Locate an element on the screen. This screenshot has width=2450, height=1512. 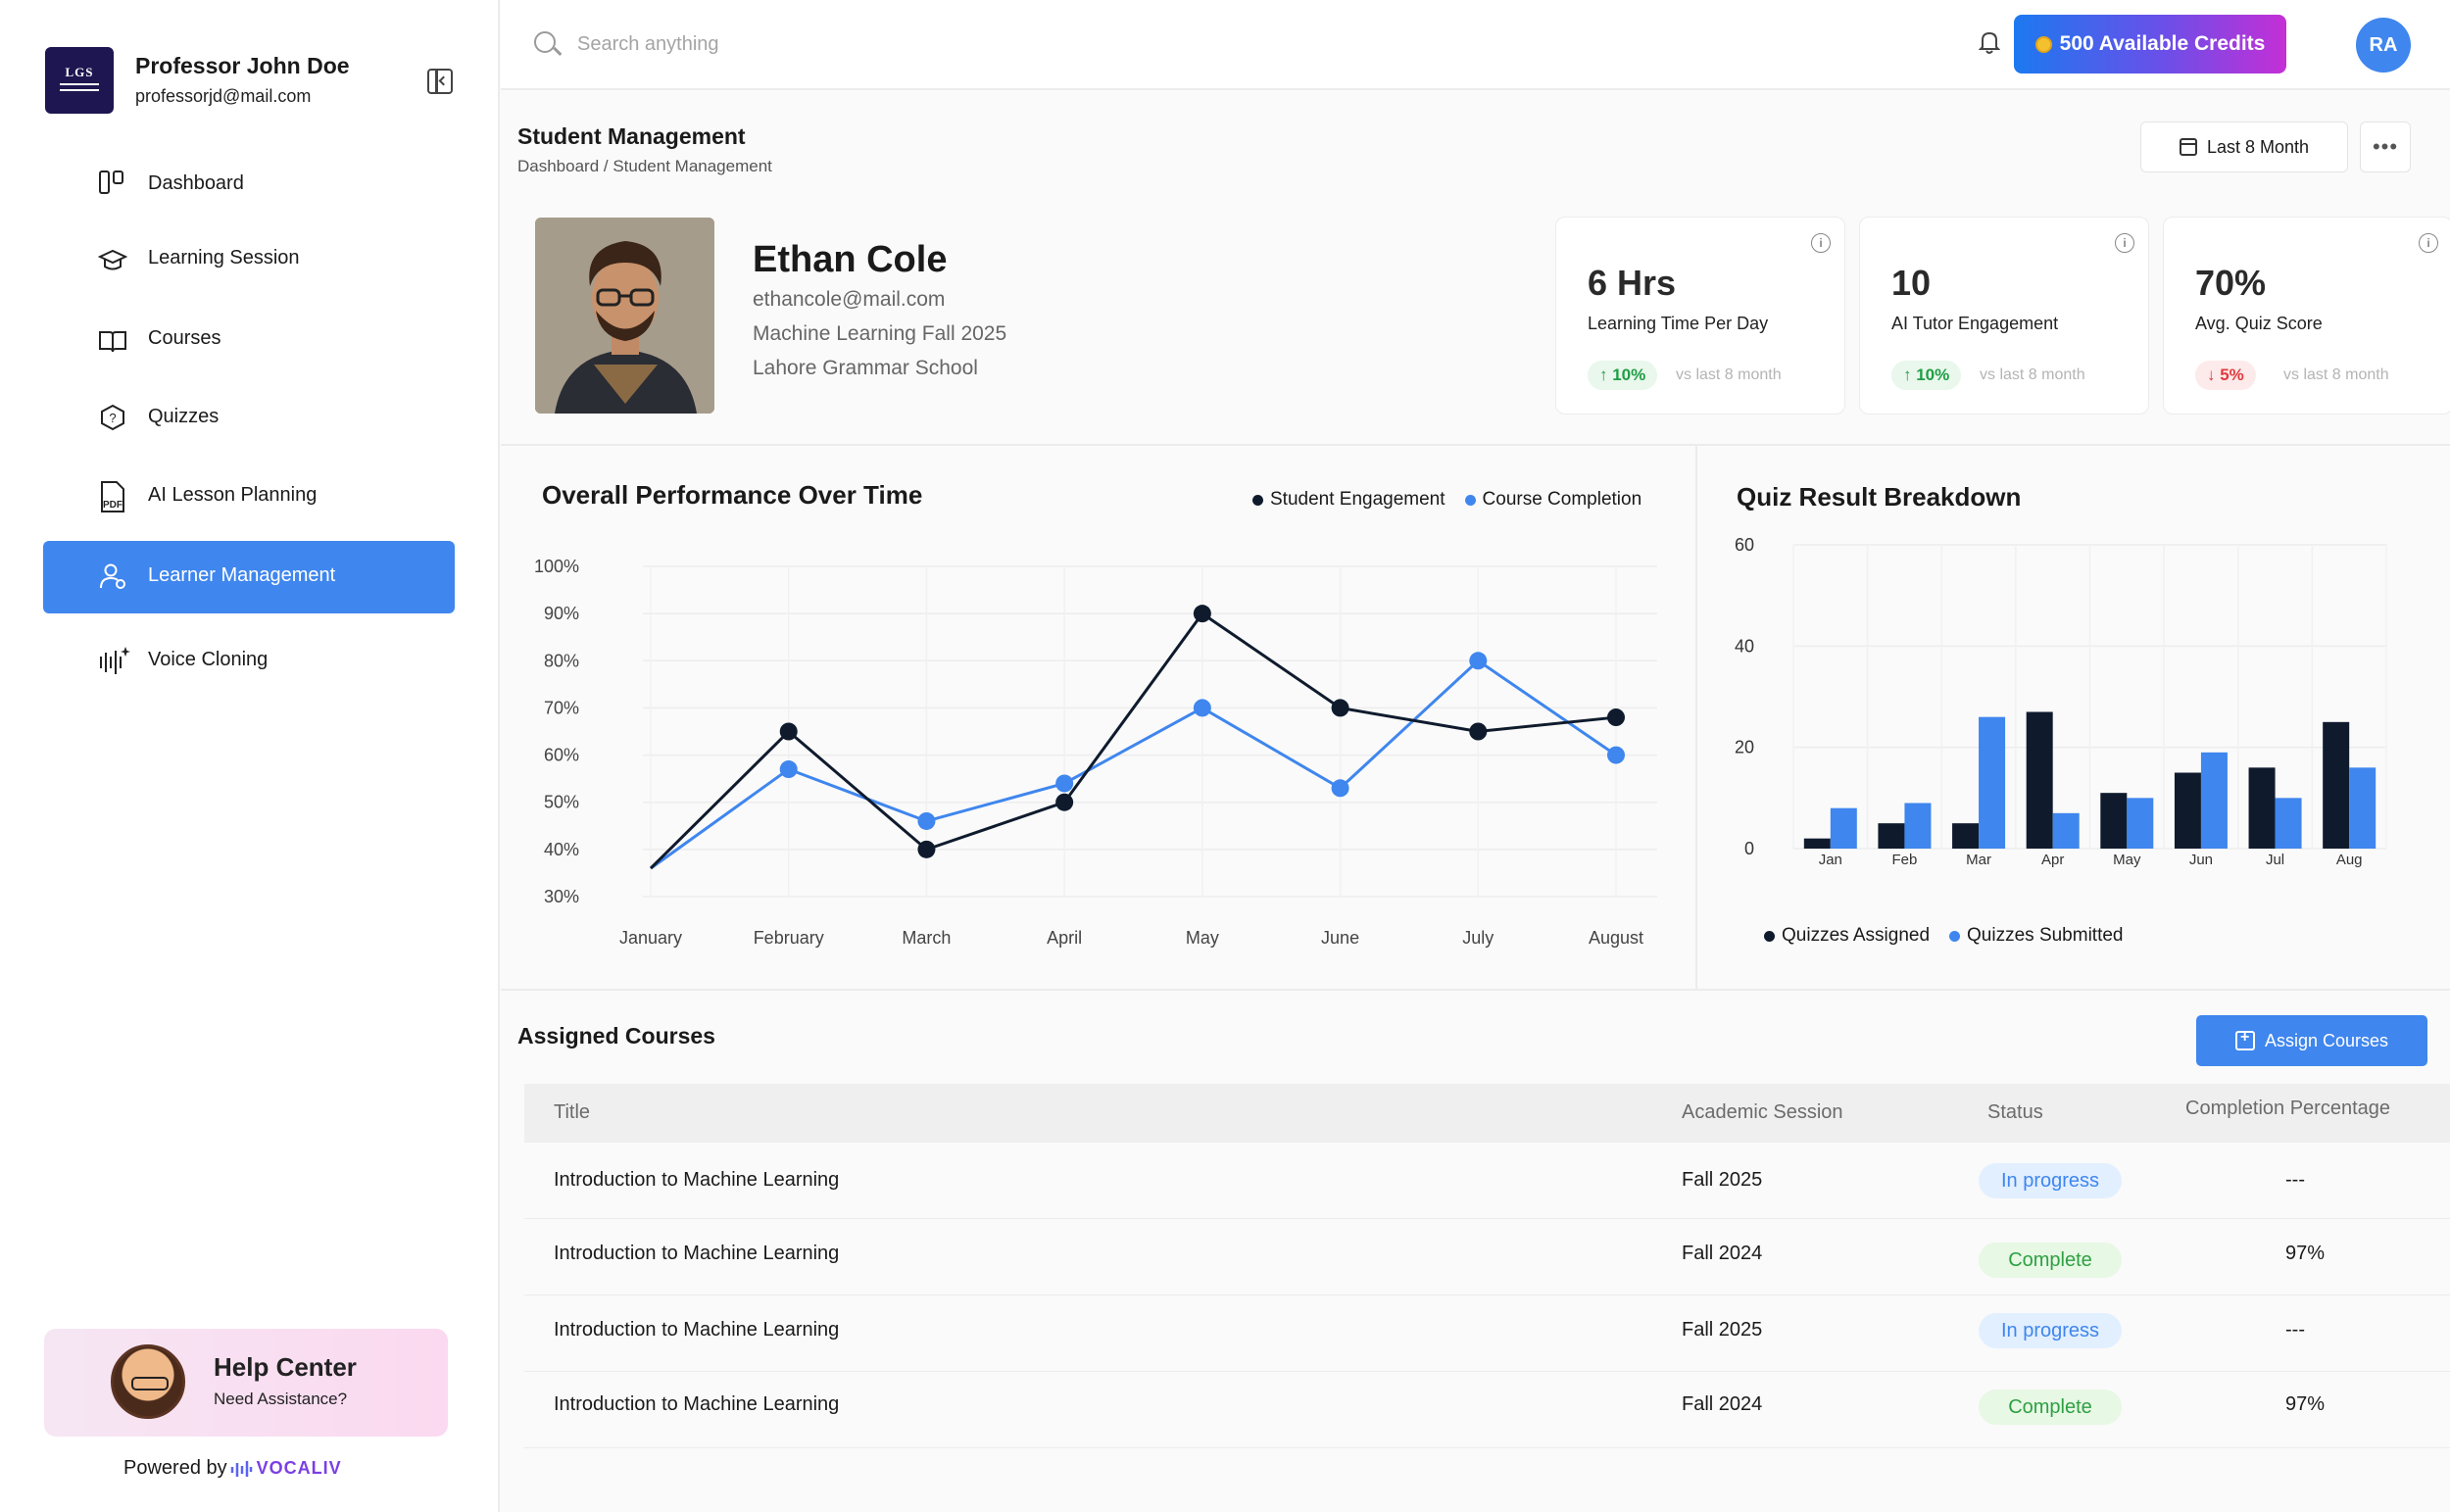
bar-chart: 60 40 20 0 Jan Feb Mar Apr May Jun Jul Aug is located at coordinates (2061, 702).